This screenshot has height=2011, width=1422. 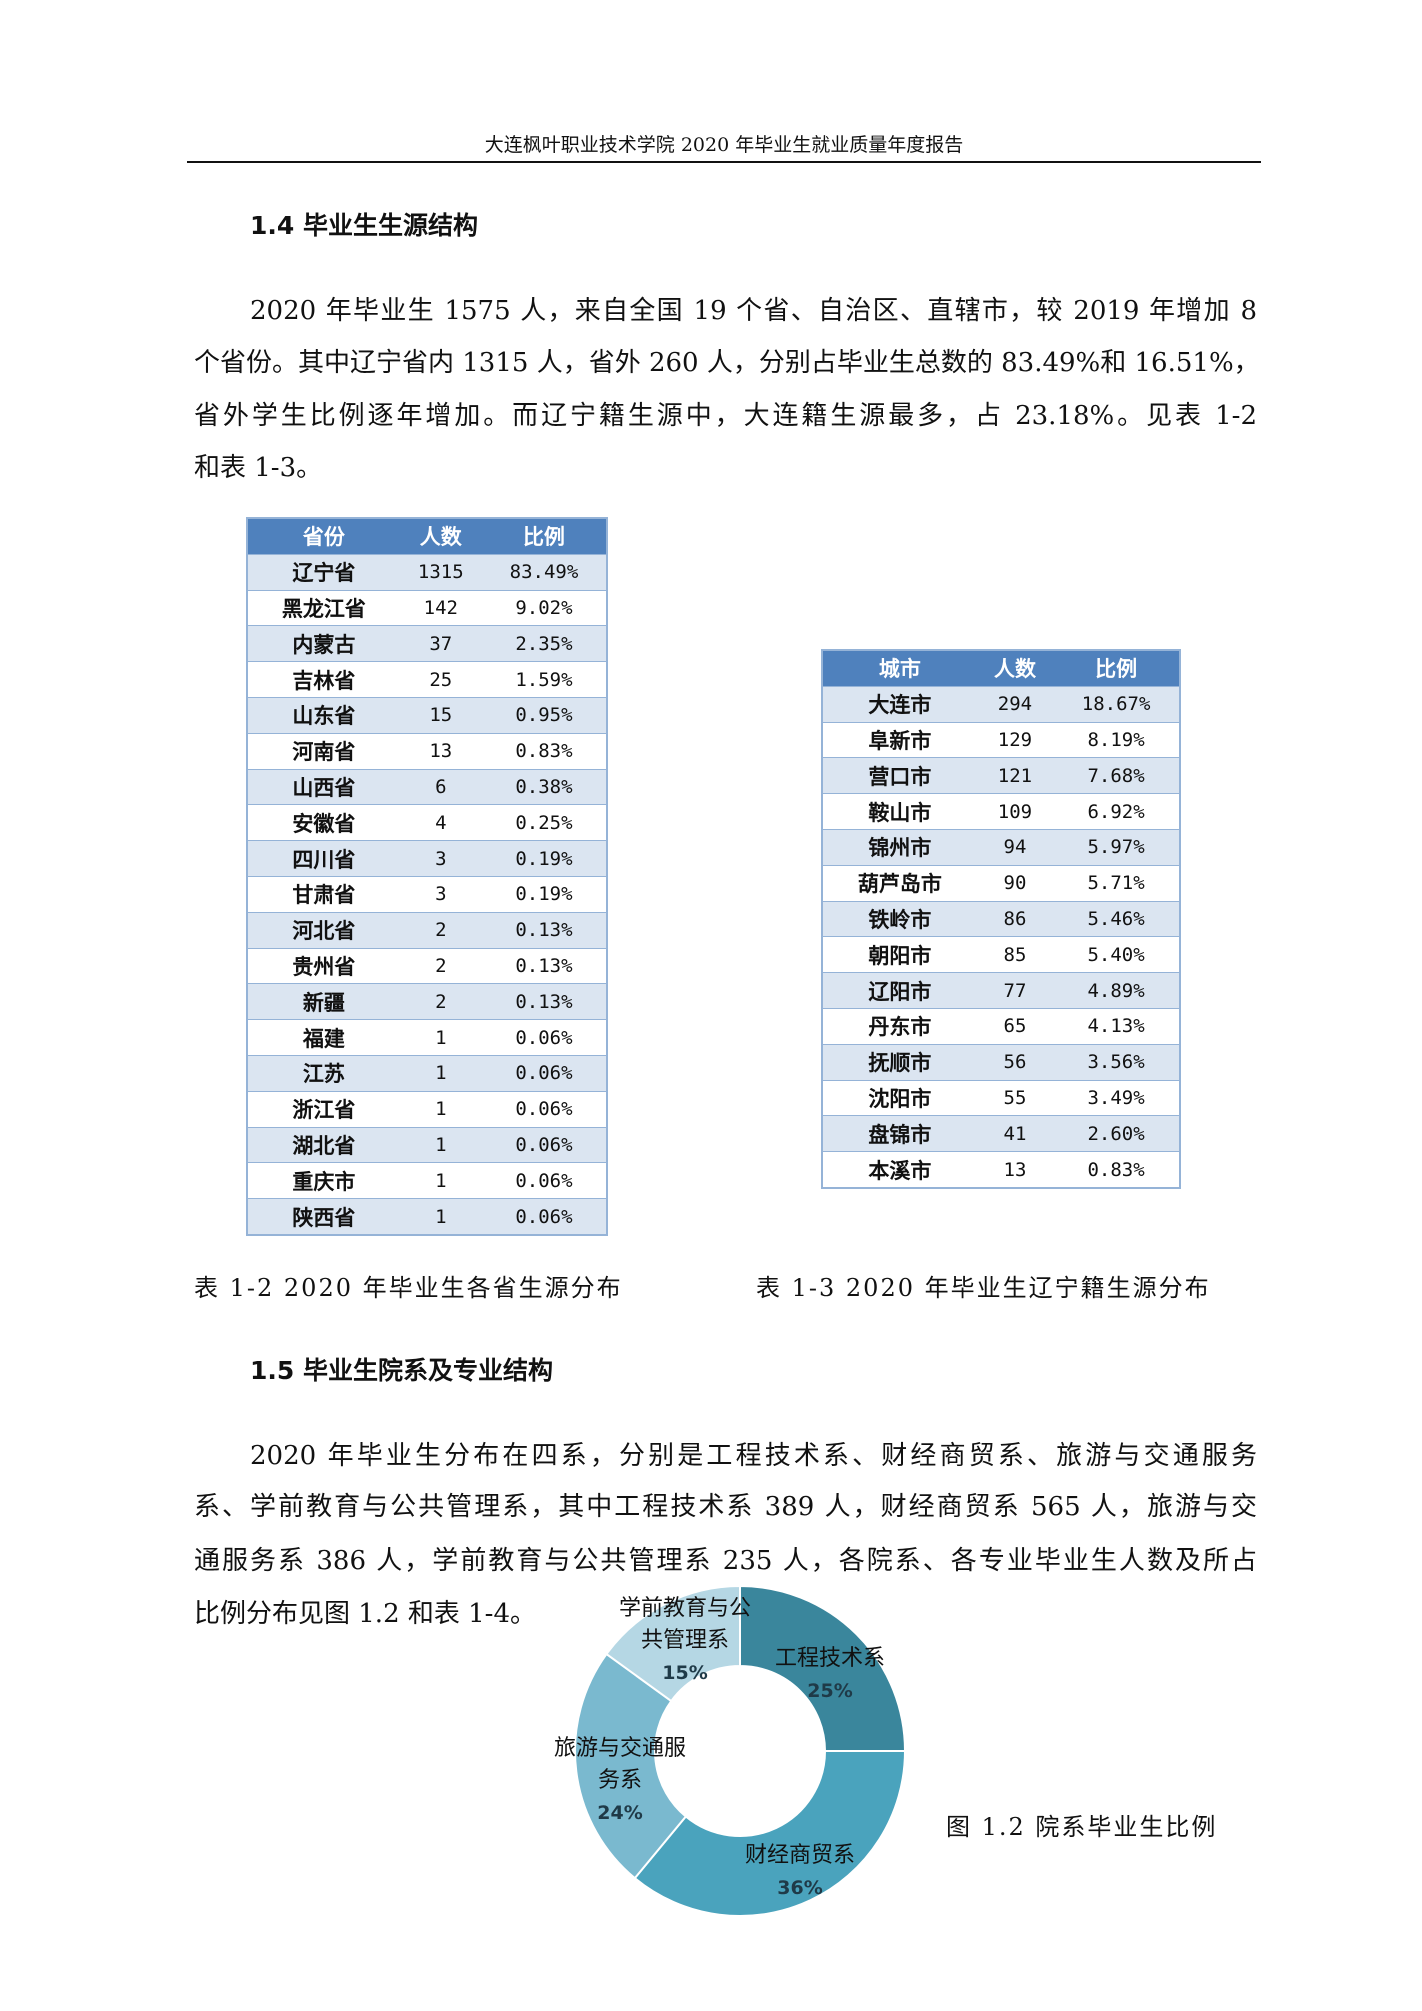 I want to click on table-row: 山东省 15 0.95%, so click(x=427, y=715).